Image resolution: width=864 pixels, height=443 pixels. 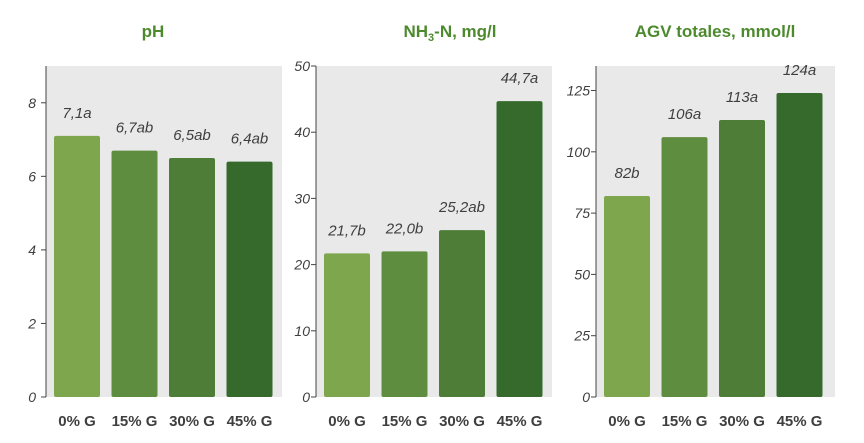 What do you see at coordinates (135, 128) in the screenshot?
I see `data-label: 6,7ab` at bounding box center [135, 128].